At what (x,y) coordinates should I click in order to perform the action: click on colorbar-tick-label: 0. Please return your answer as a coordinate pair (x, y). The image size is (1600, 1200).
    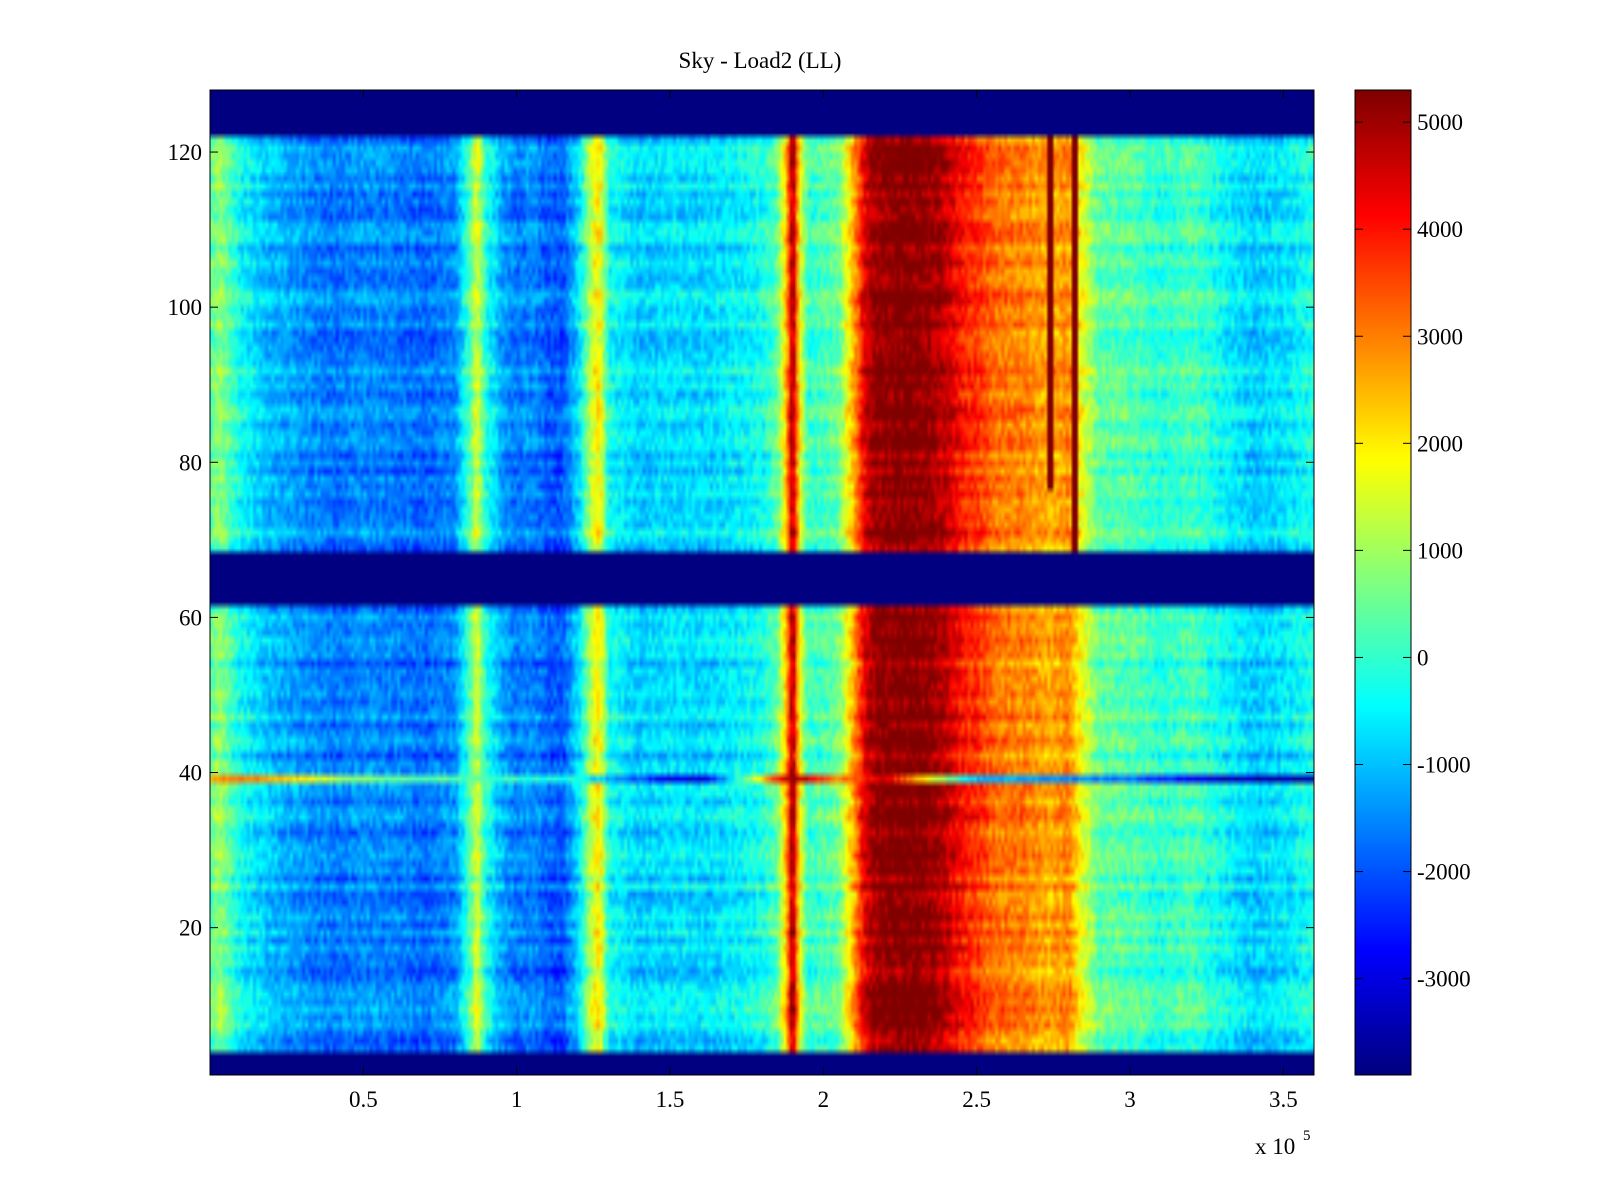
    Looking at the image, I should click on (1423, 657).